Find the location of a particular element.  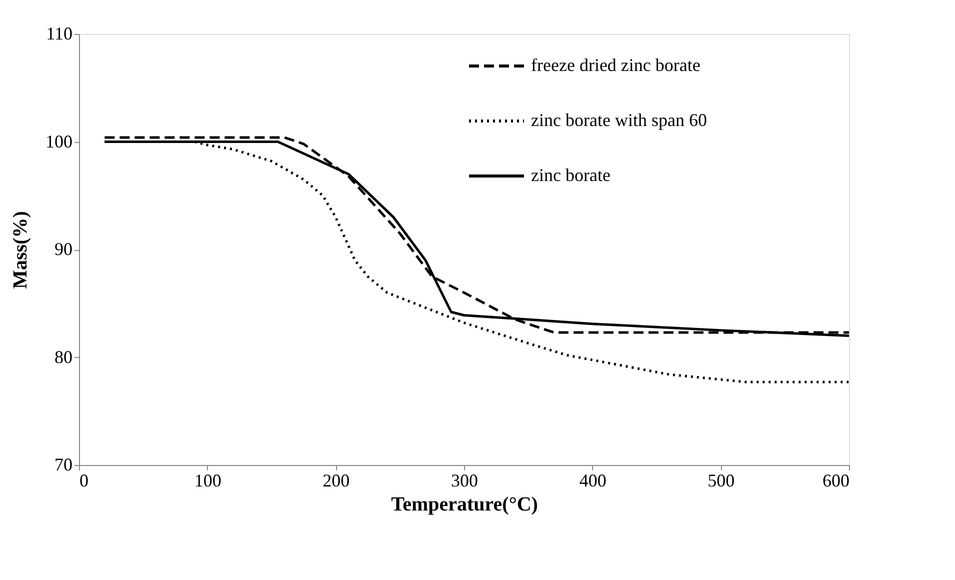

legend-label: zinc borate with span 60 is located at coordinates (619, 120).